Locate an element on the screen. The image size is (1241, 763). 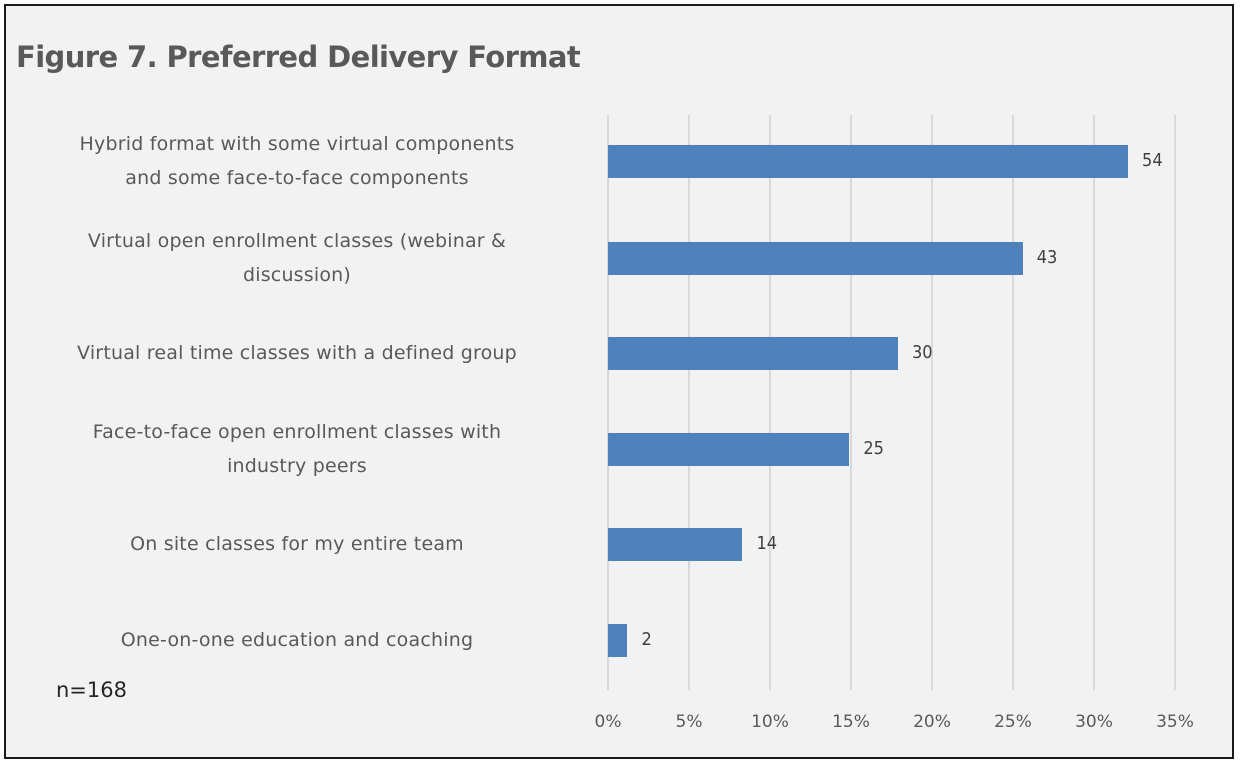
category-label-line: discussion) is located at coordinates (297, 275).